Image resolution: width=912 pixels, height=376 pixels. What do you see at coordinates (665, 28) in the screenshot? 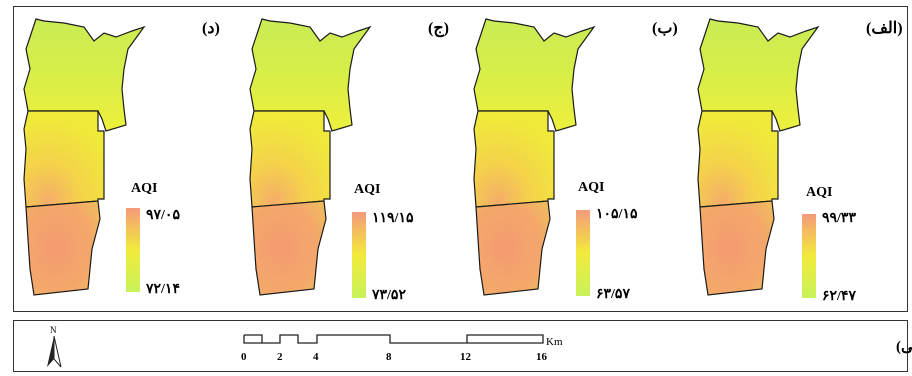
I see `panel-label: (ب)` at bounding box center [665, 28].